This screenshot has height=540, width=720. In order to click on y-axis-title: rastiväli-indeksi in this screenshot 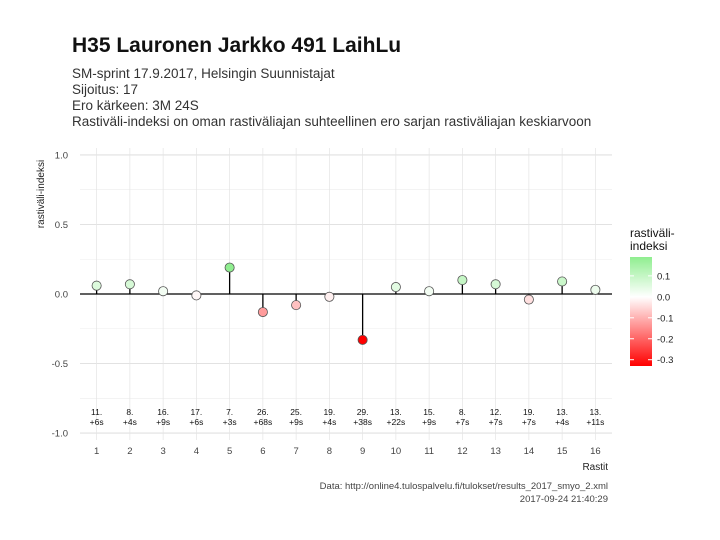, I will do `click(41, 194)`.